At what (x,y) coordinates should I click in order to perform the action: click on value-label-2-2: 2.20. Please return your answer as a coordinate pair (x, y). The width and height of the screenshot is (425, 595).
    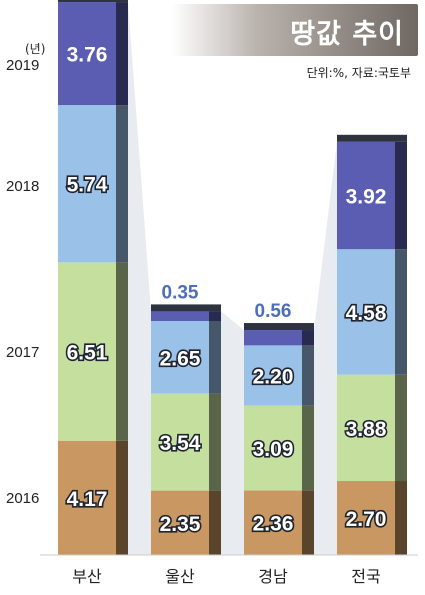
    Looking at the image, I should click on (273, 377).